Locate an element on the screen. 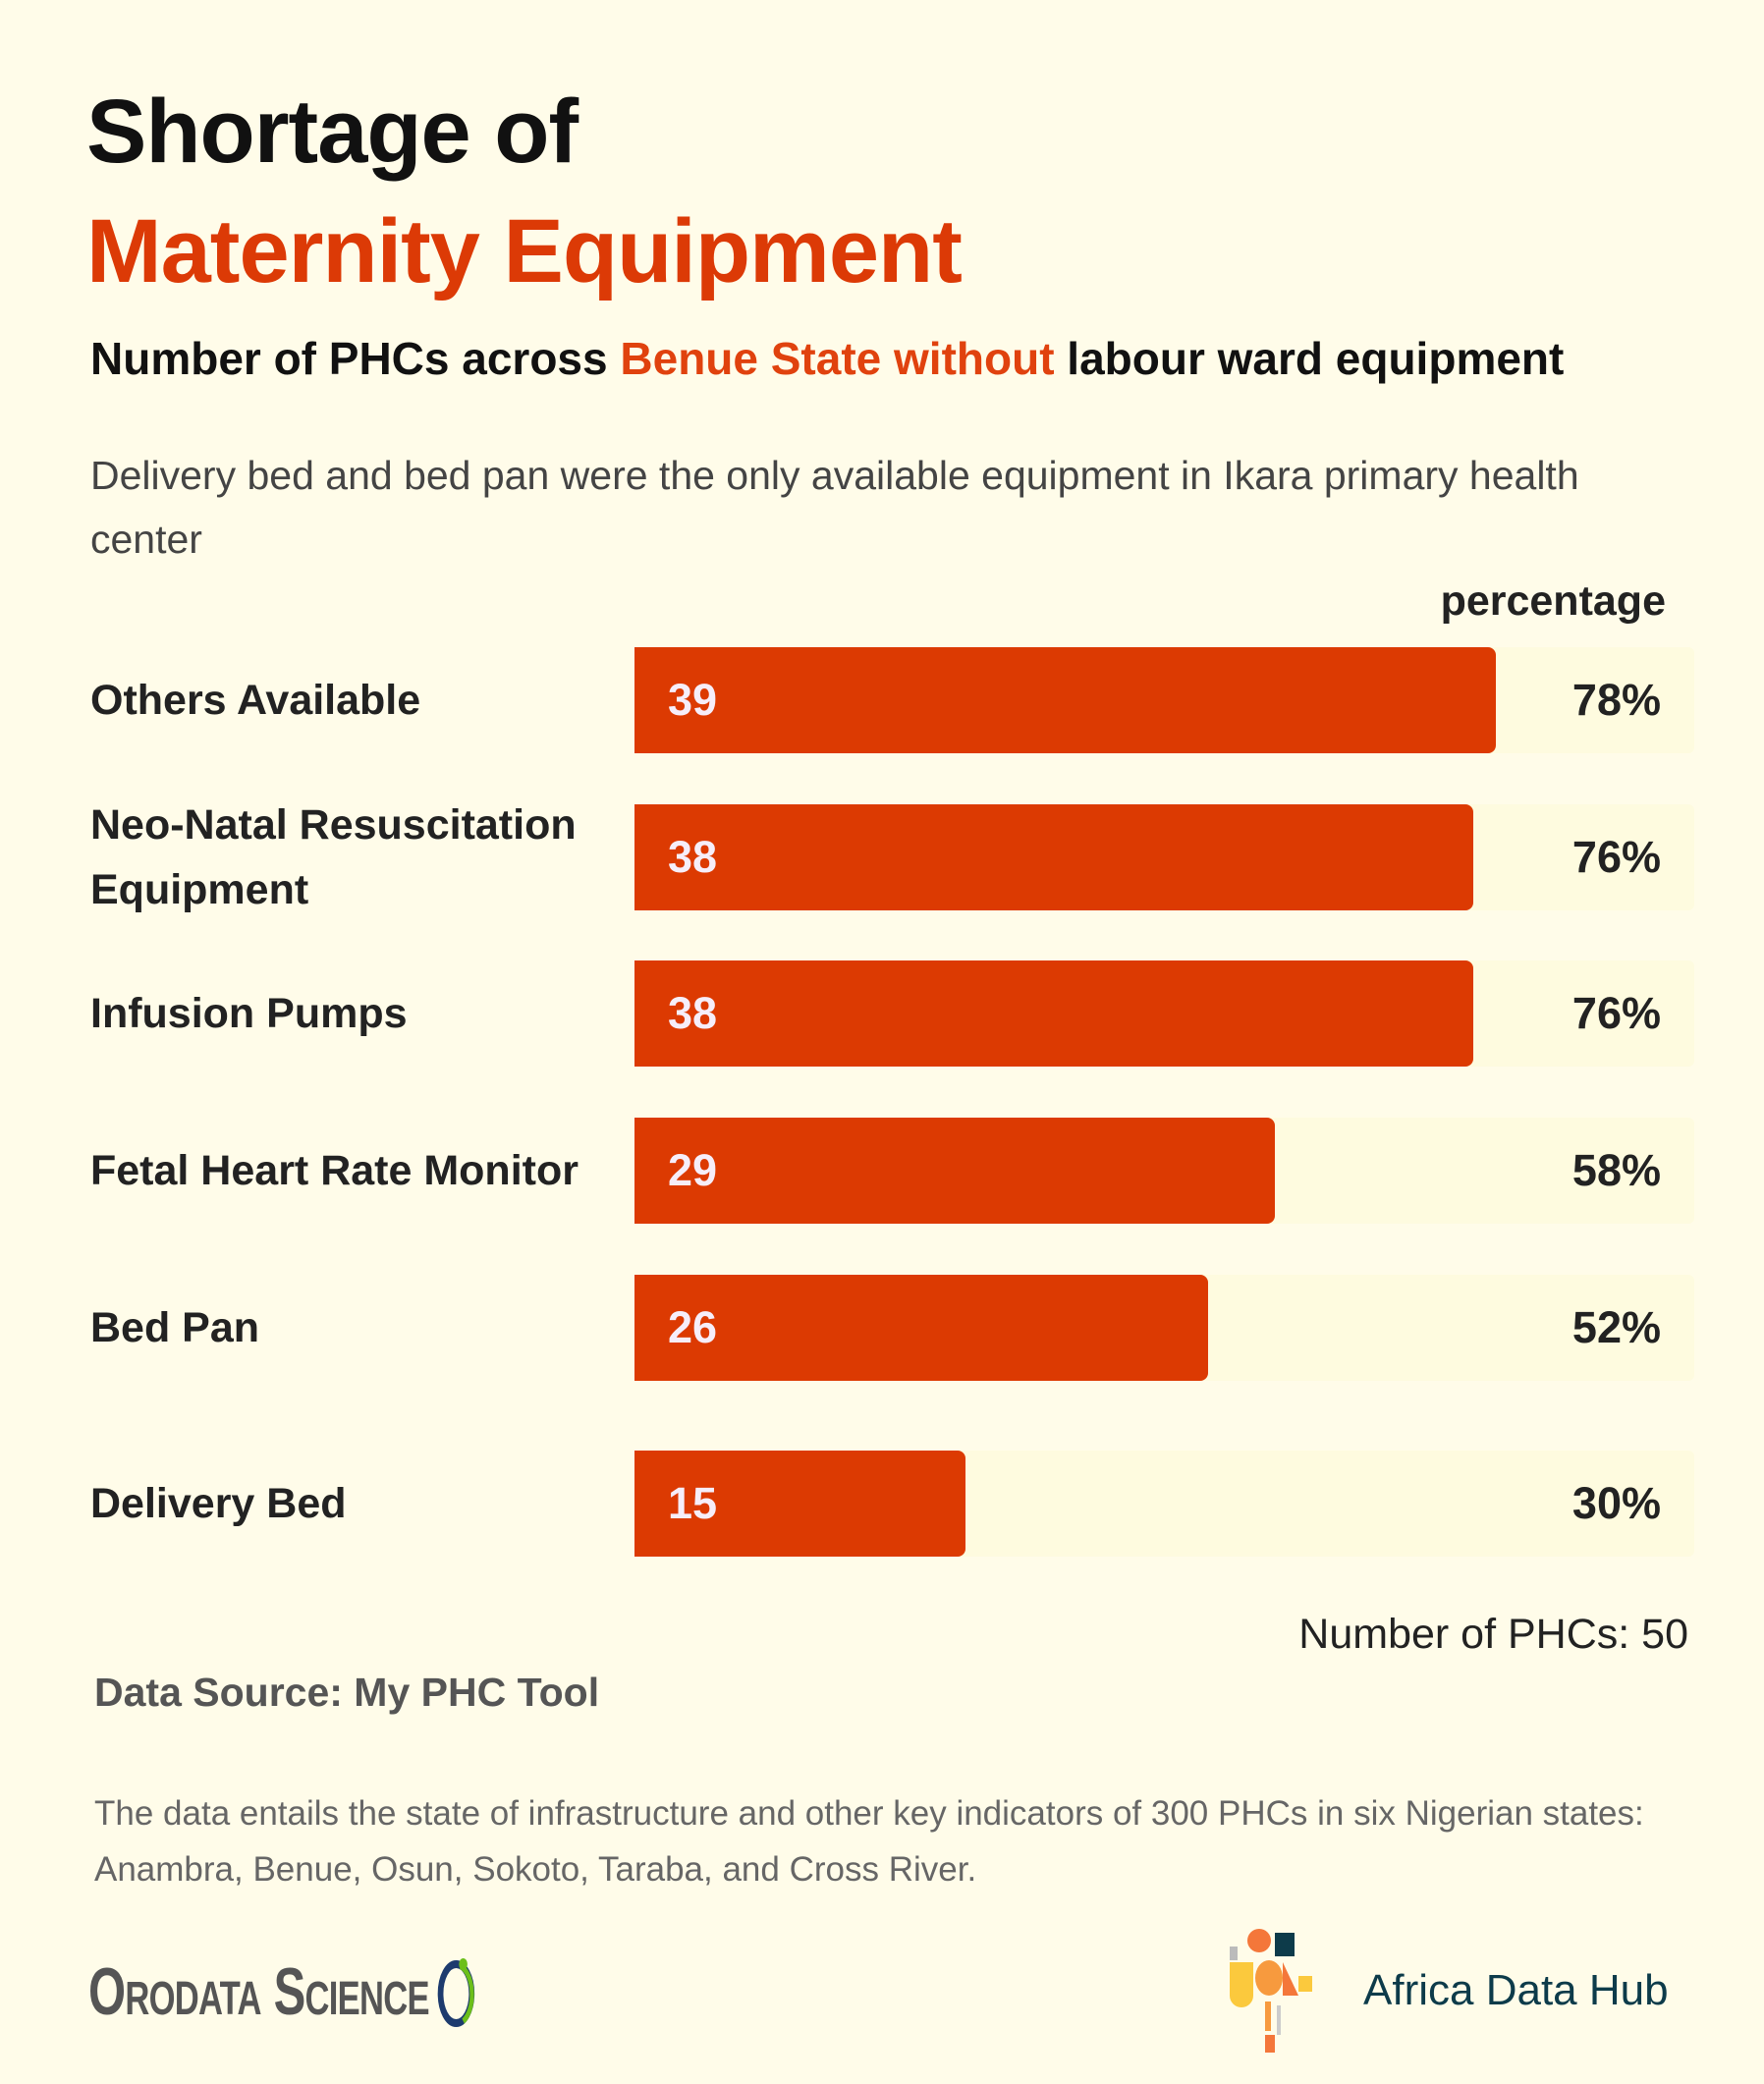 This screenshot has height=2084, width=1764. bar: 39 is located at coordinates (1065, 700).